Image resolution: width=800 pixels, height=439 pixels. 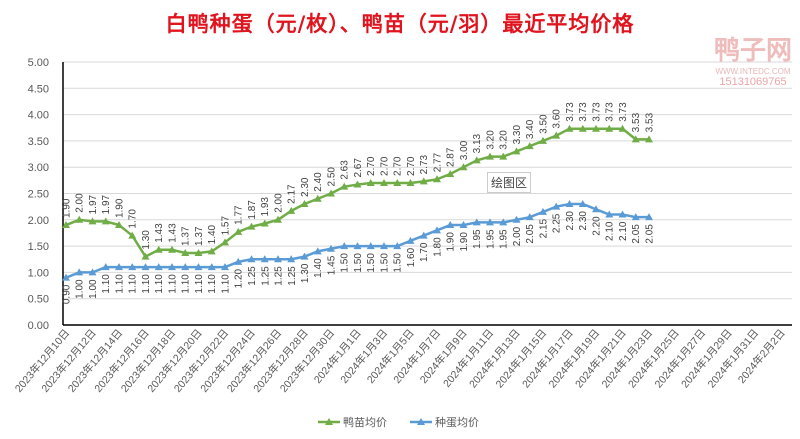 What do you see at coordinates (239, 278) in the screenshot?
I see `data-label: 1.20` at bounding box center [239, 278].